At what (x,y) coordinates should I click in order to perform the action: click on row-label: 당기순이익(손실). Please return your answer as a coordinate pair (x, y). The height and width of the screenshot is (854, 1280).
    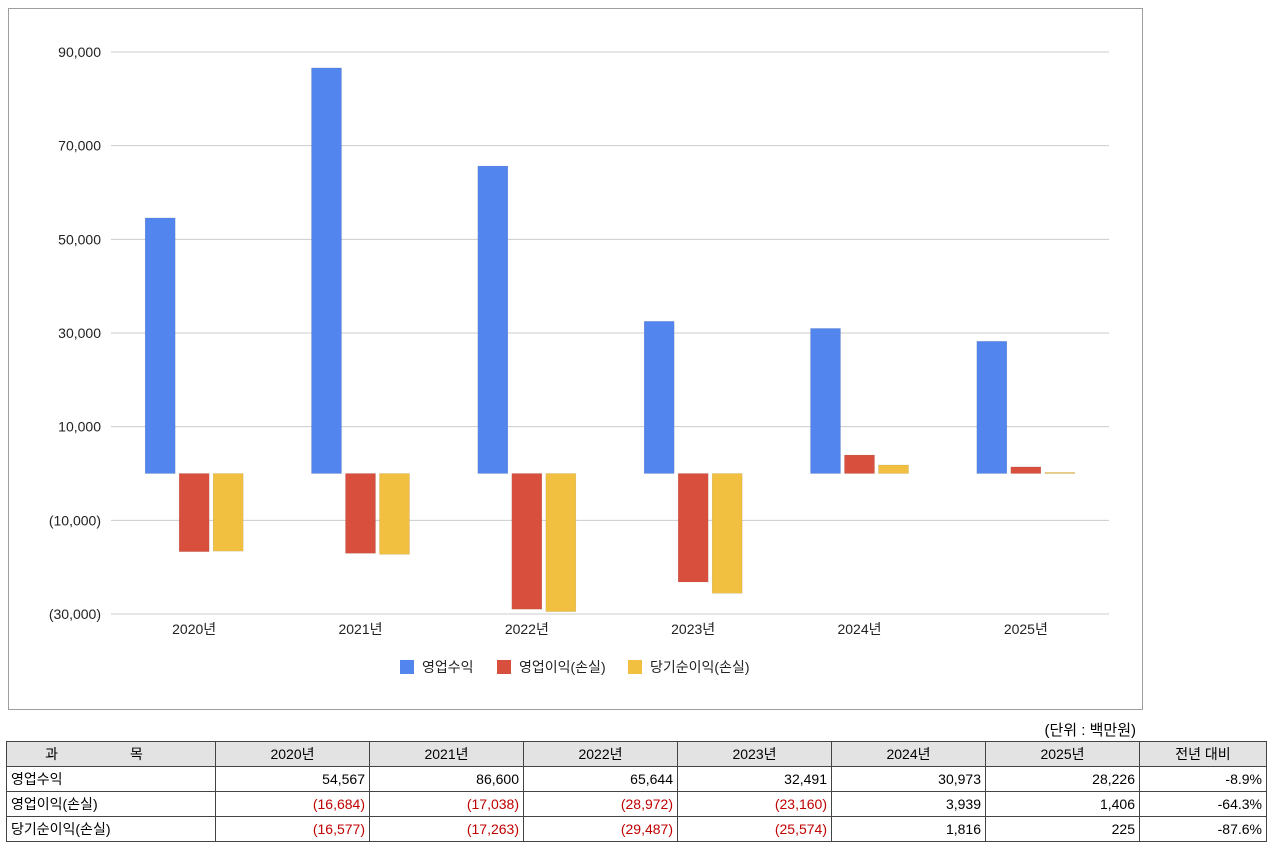
    Looking at the image, I should click on (111, 829).